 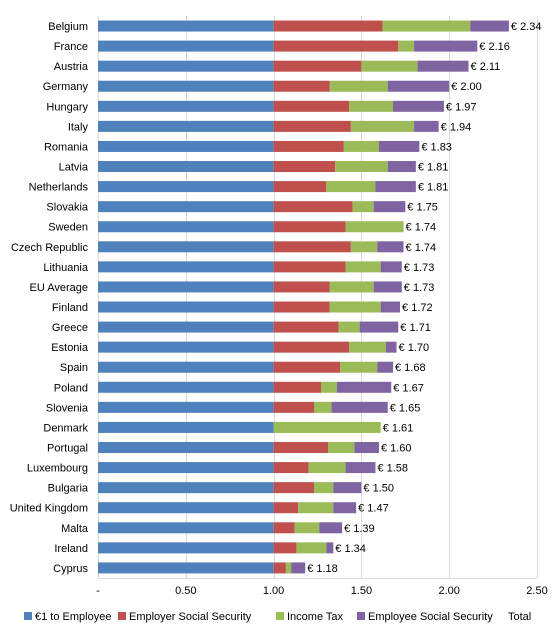 What do you see at coordinates (58, 288) in the screenshot?
I see `category-label: EU Average` at bounding box center [58, 288].